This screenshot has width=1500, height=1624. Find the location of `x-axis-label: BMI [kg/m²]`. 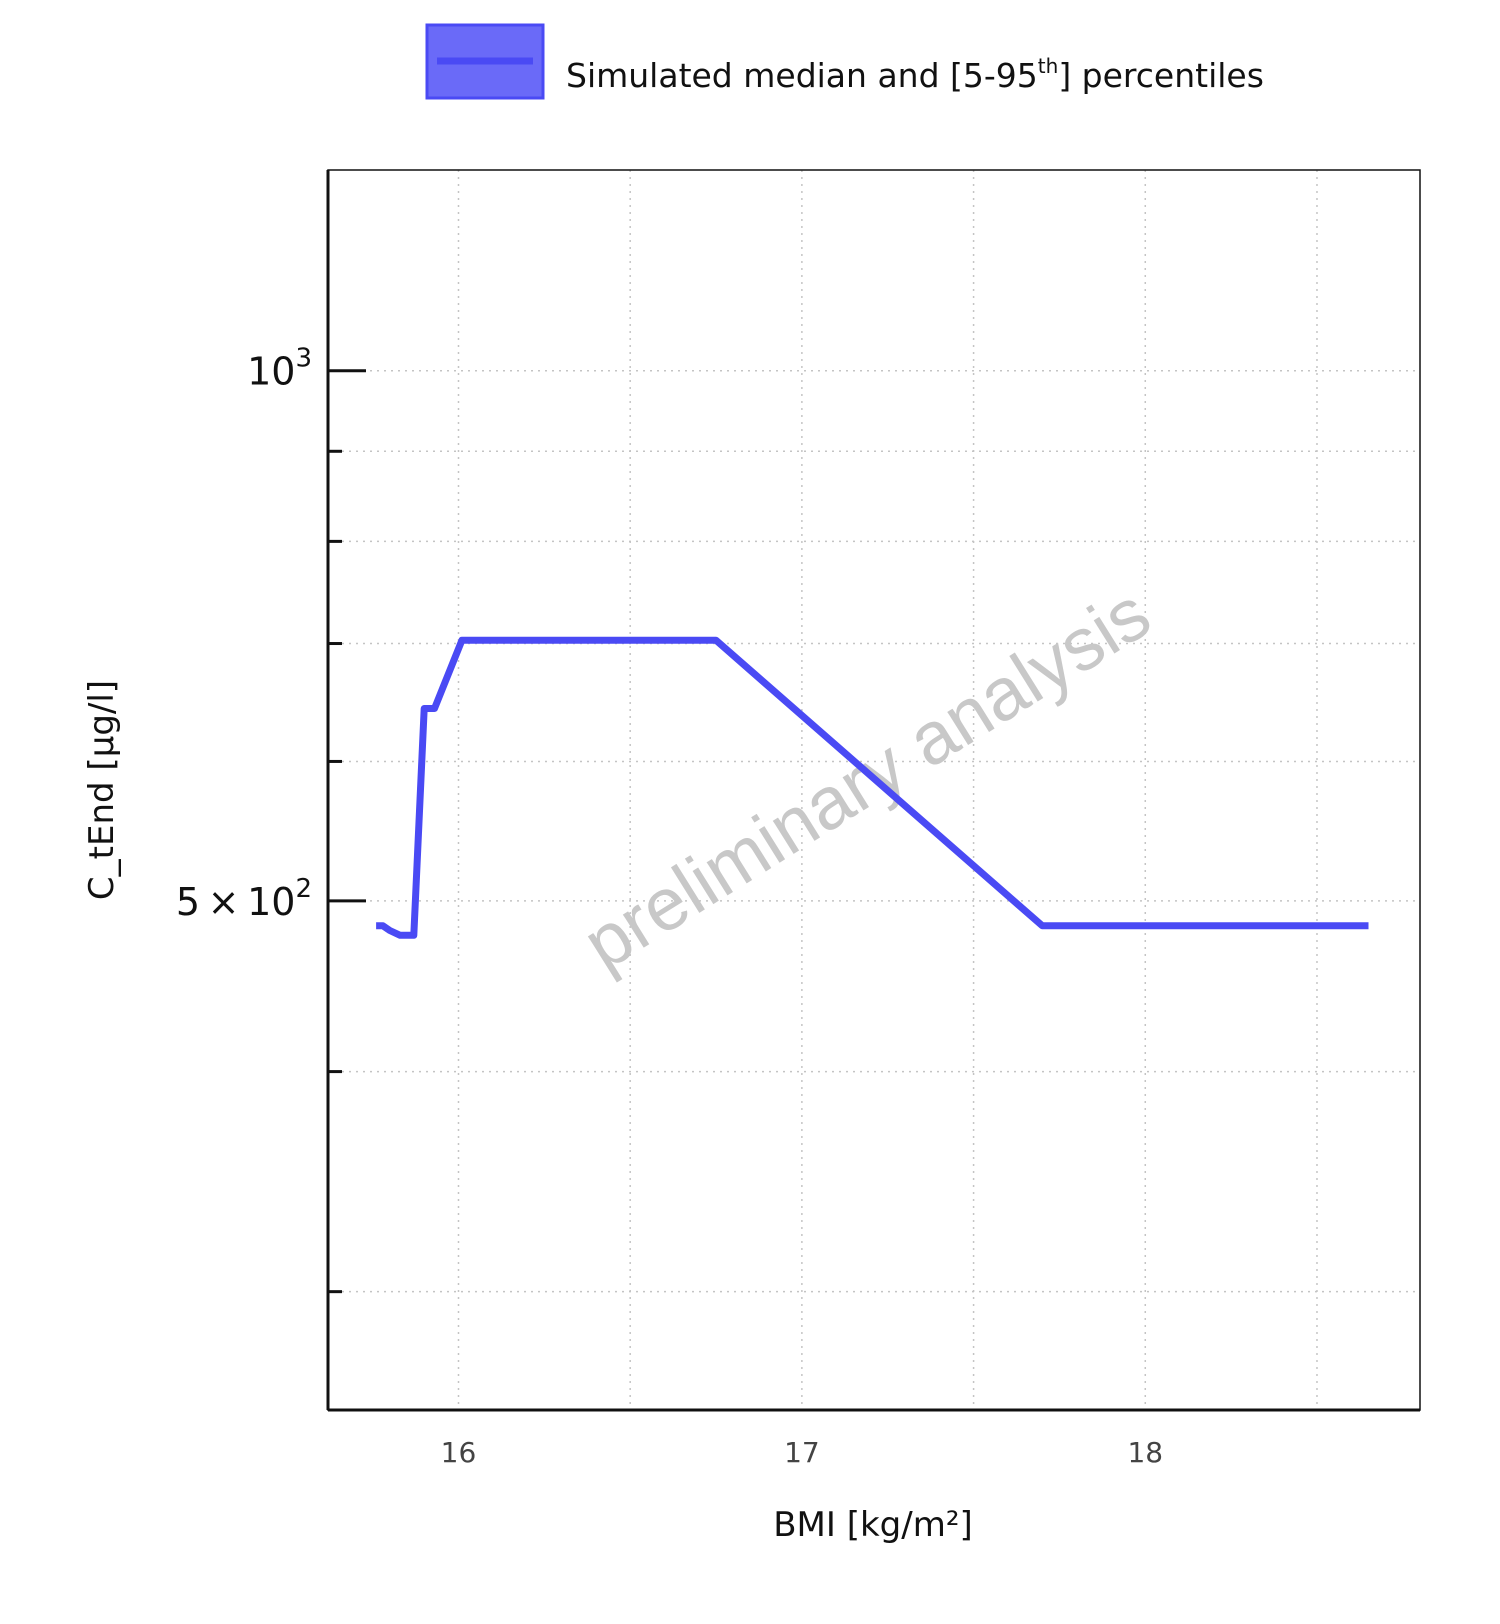

x-axis-label: BMI [kg/m²] is located at coordinates (873, 1525).